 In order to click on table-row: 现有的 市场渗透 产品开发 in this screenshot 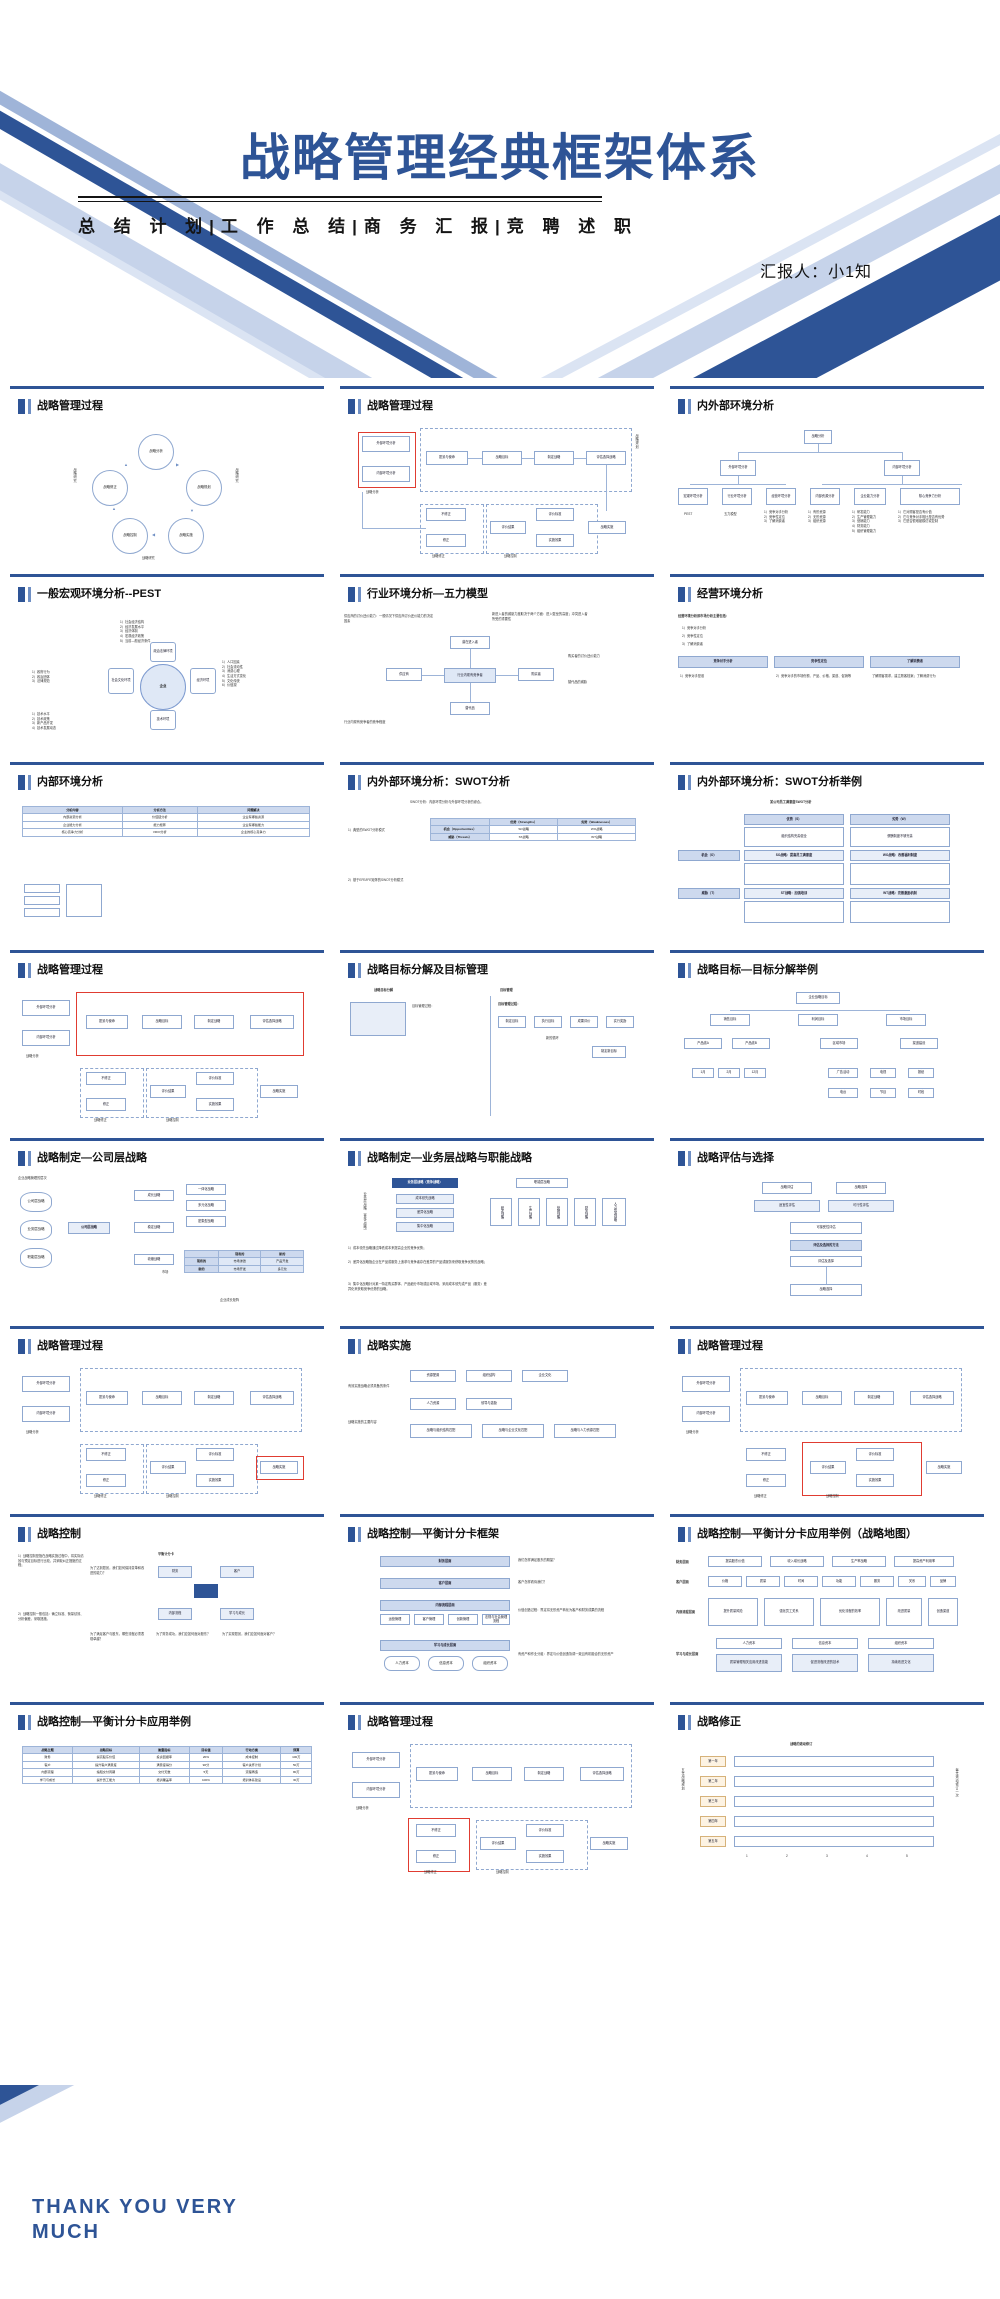, I will do `click(244, 1262)`.